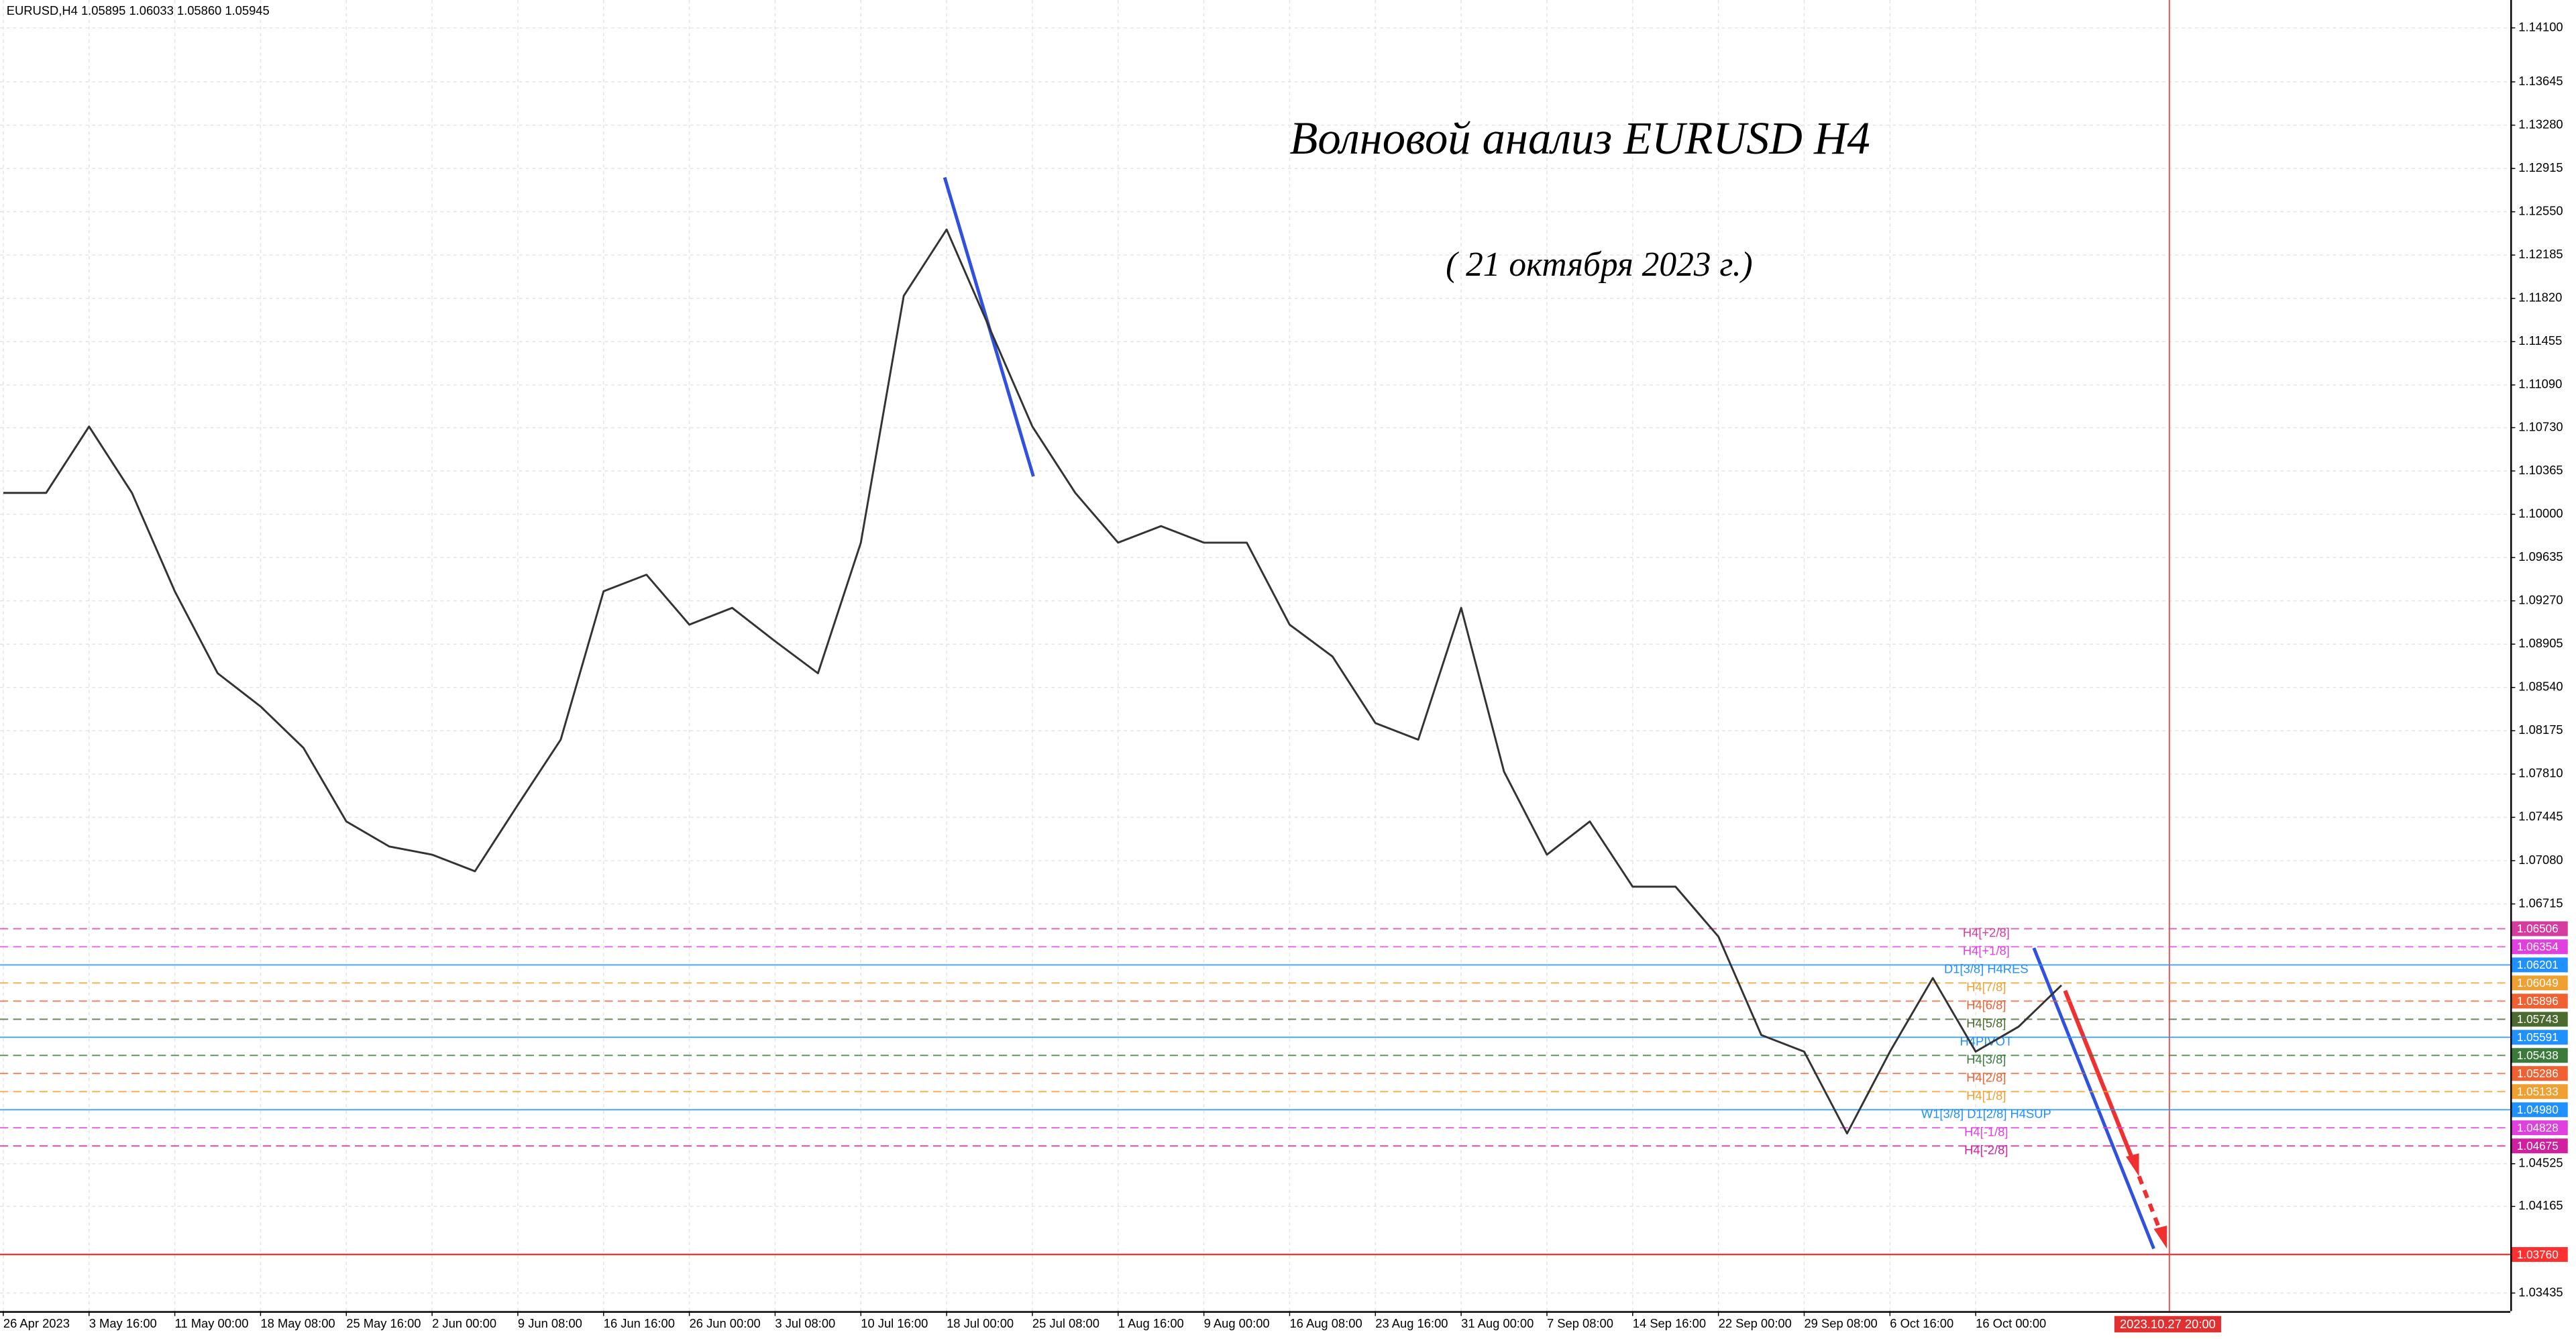  I want to click on level-name: H4[-2/8], so click(1986, 1149).